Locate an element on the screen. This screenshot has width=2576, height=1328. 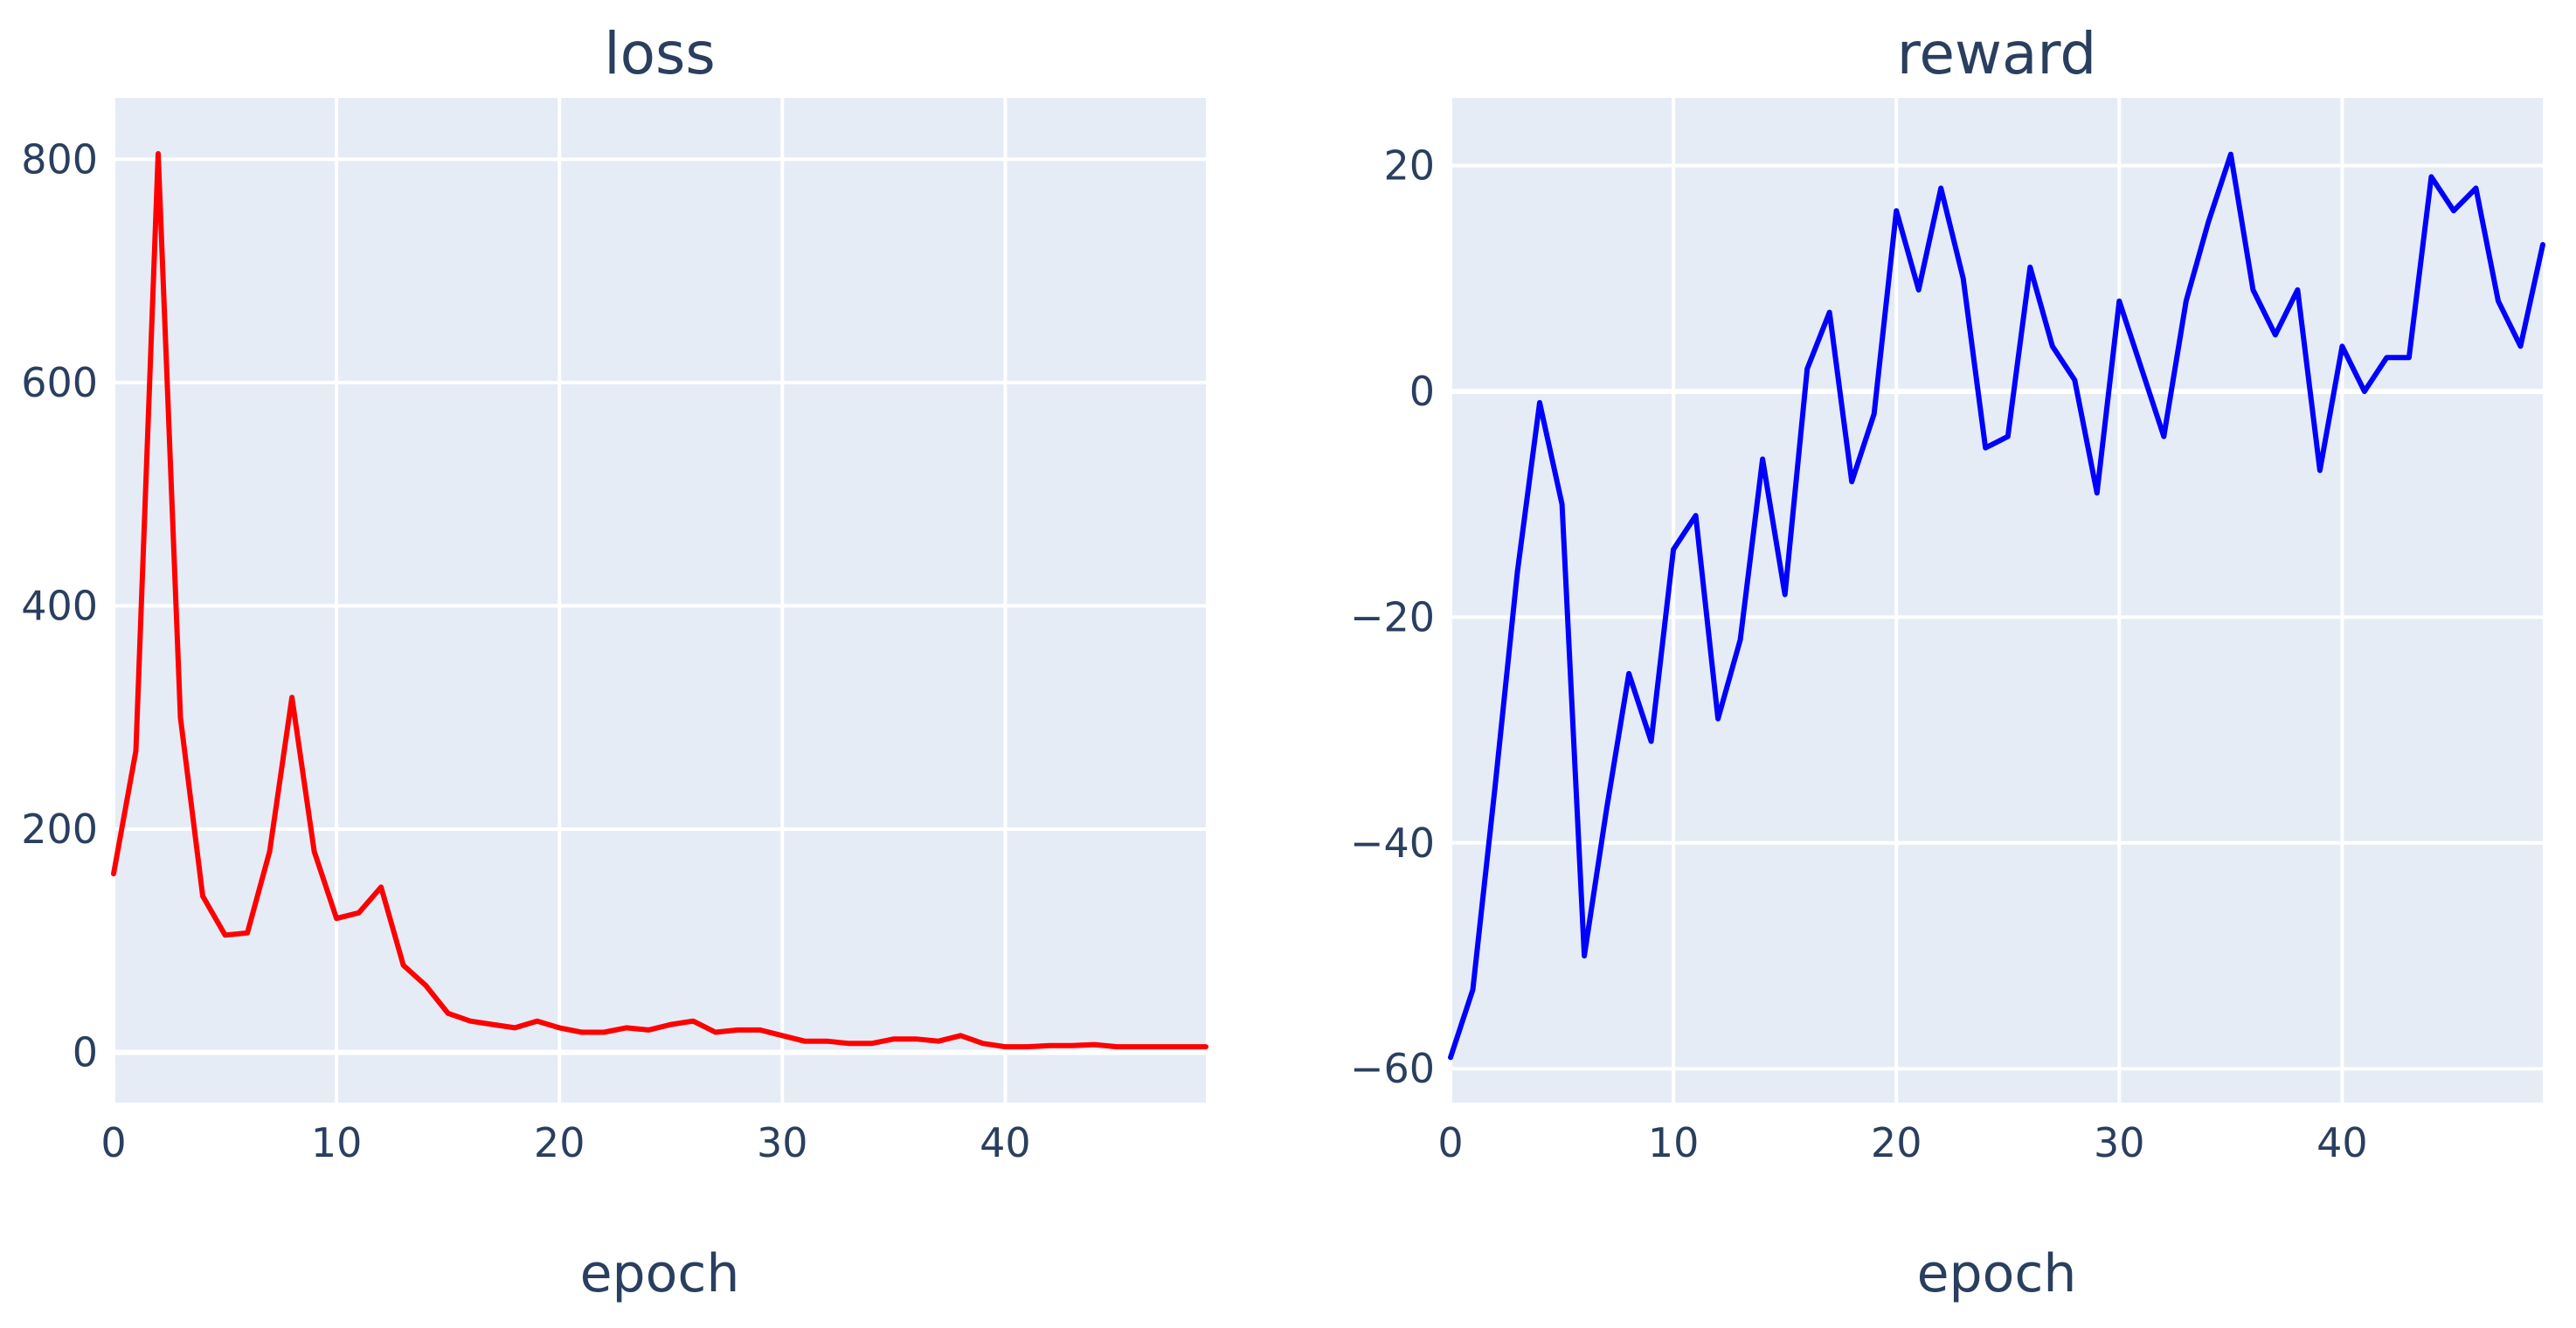
loss-x-tick-labels: 0 10 20 30 40 is located at coordinates (565, 1143).